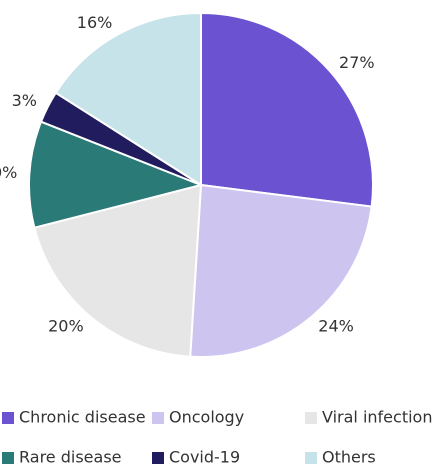  What do you see at coordinates (82, 417) in the screenshot?
I see `legend-label: Chronic disease` at bounding box center [82, 417].